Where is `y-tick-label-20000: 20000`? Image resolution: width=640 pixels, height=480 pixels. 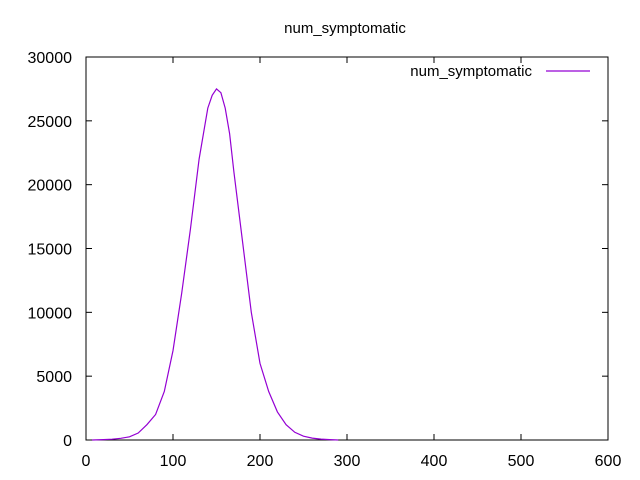 y-tick-label-20000: 20000 is located at coordinates (50, 186).